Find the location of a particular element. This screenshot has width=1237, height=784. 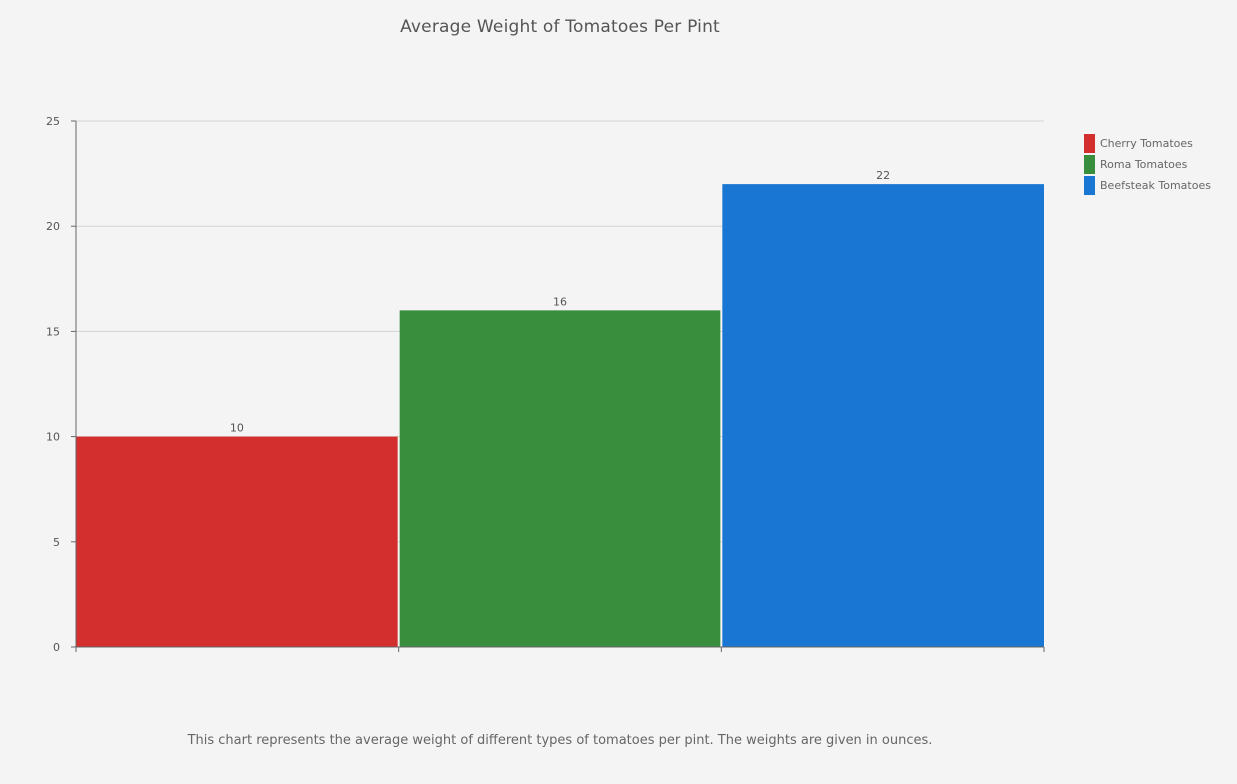

legend-item-cherry: Cherry Tomatoes is located at coordinates (1147, 143).